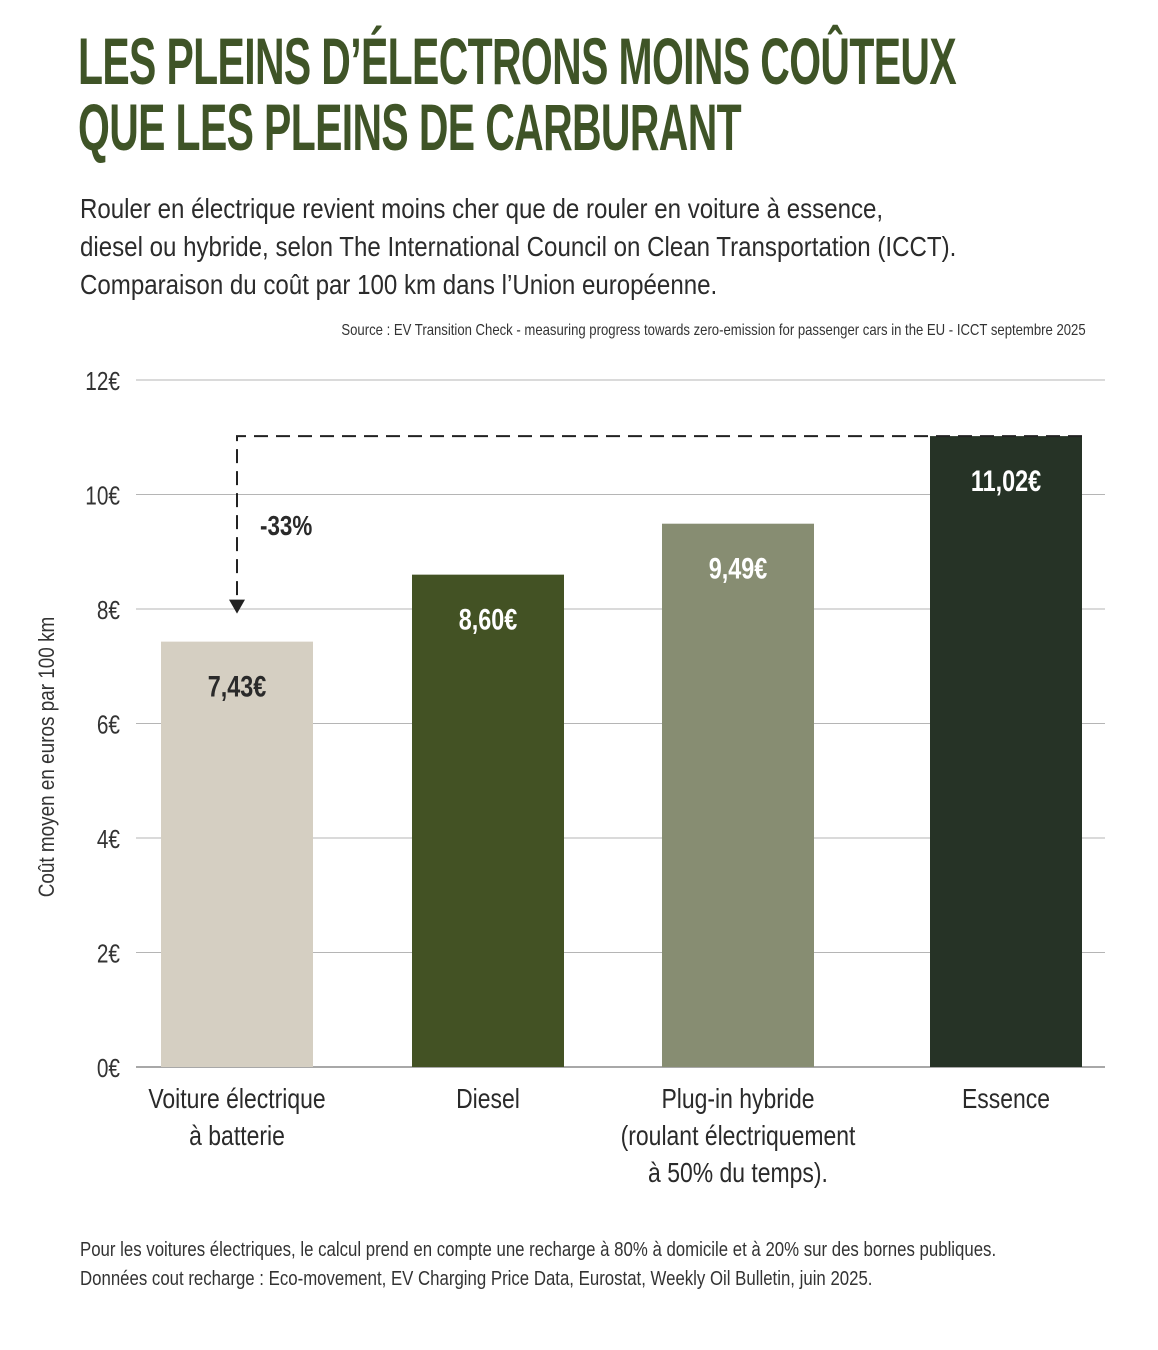 Image resolution: width=1158 pixels, height=1350 pixels. Describe the element at coordinates (738, 568) in the screenshot. I see `bar-value-label: 9,49€` at that location.